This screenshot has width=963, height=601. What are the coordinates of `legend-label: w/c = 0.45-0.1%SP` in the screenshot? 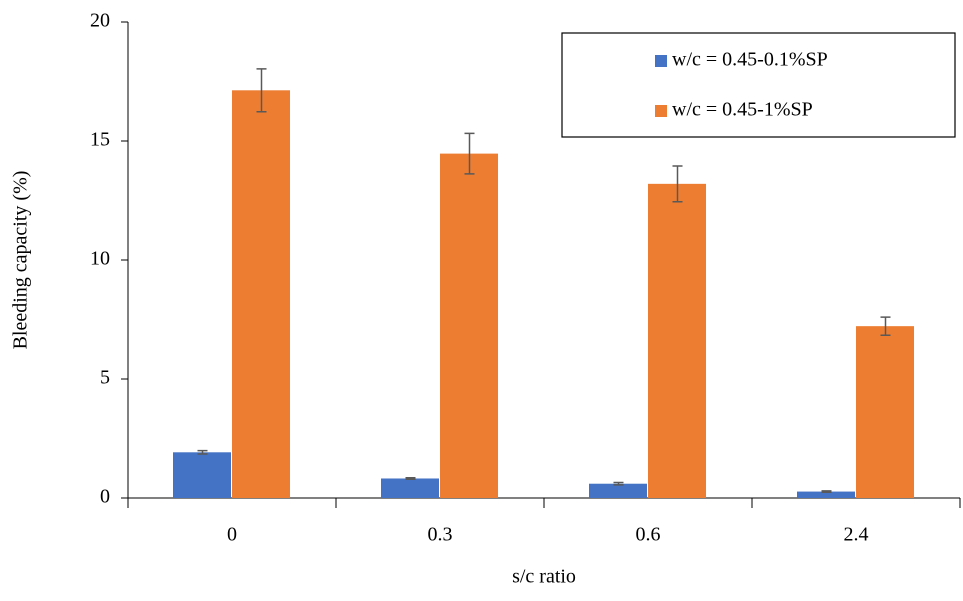 It's located at (750, 60).